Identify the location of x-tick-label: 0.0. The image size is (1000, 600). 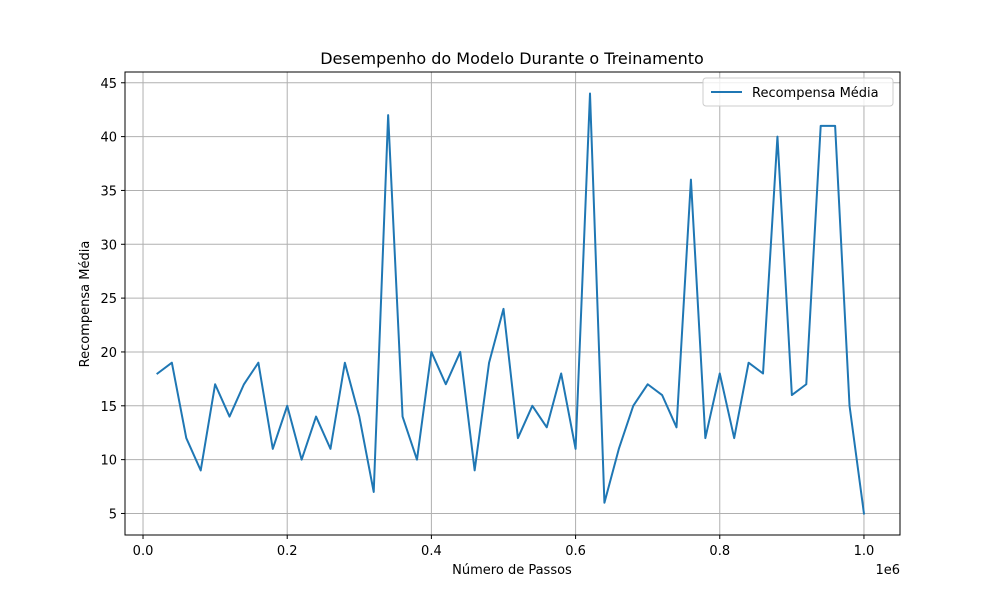
(143, 551).